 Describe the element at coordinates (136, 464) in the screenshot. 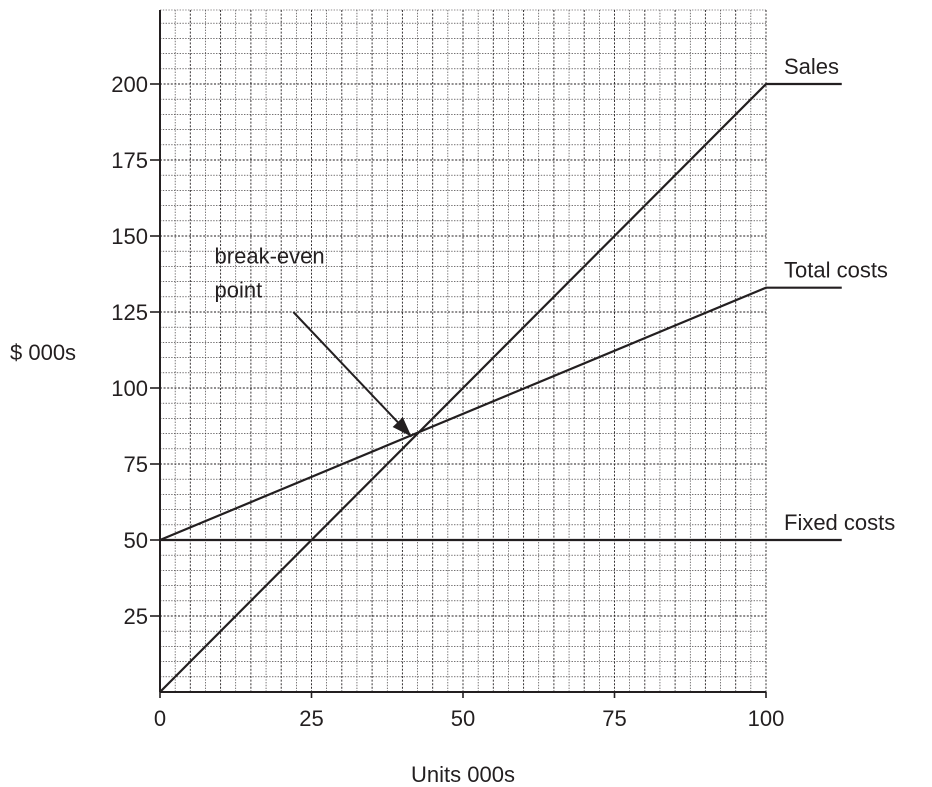

I see `y-tick-label: 75` at that location.